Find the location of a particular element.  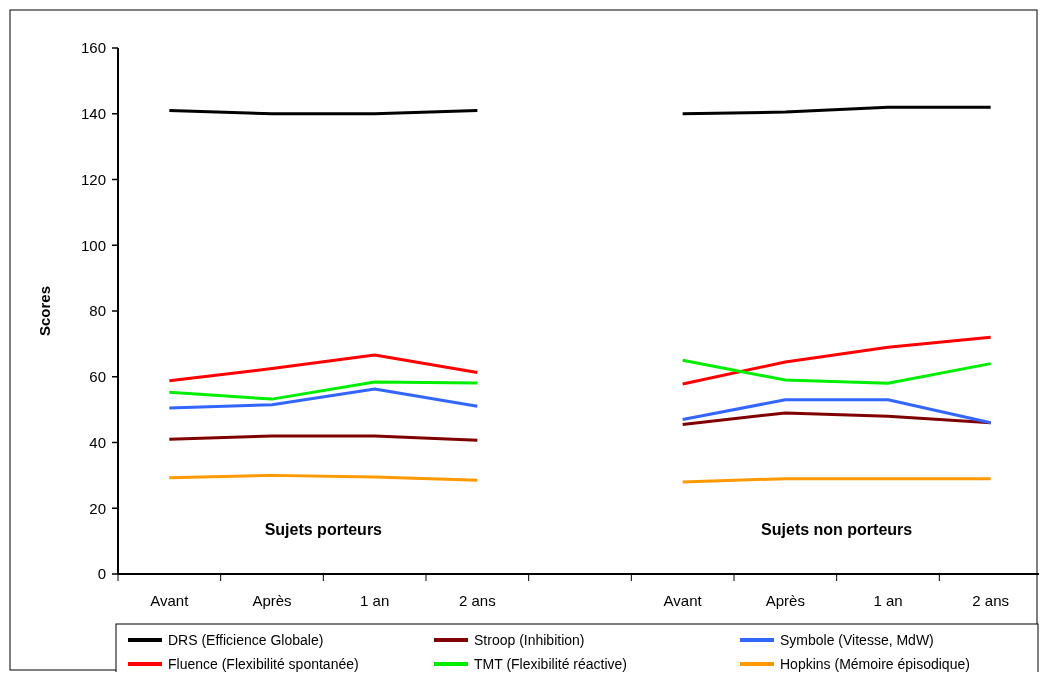

y-axis-title: Scores is located at coordinates (44, 311).